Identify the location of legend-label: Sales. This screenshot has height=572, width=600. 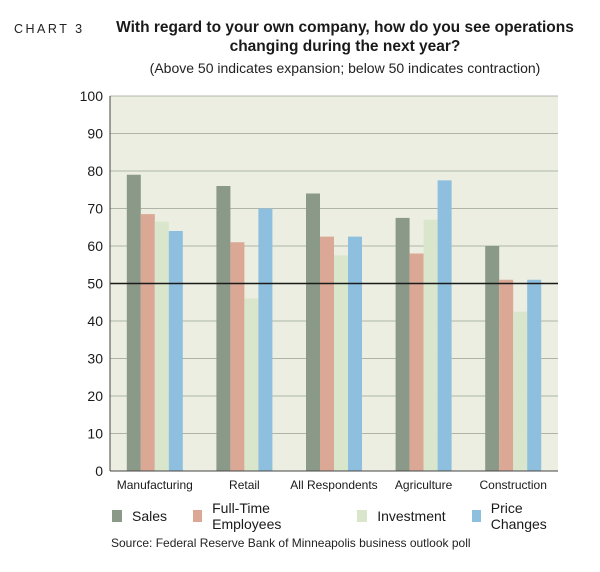
(150, 516).